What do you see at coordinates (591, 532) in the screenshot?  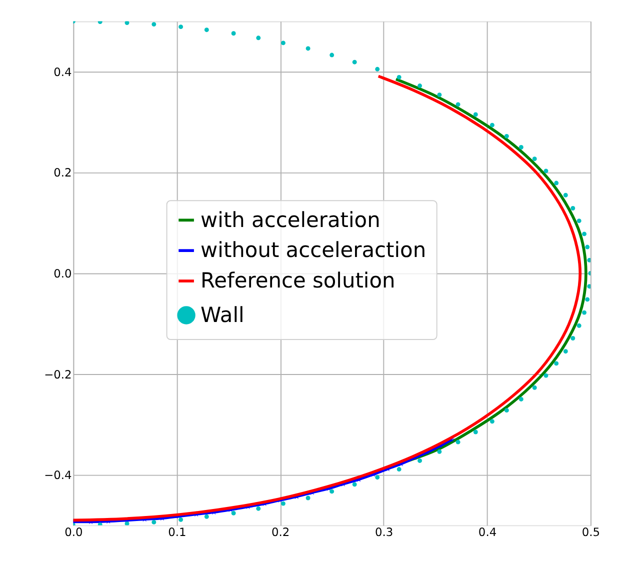 I see `x-tick-label: 0.5` at bounding box center [591, 532].